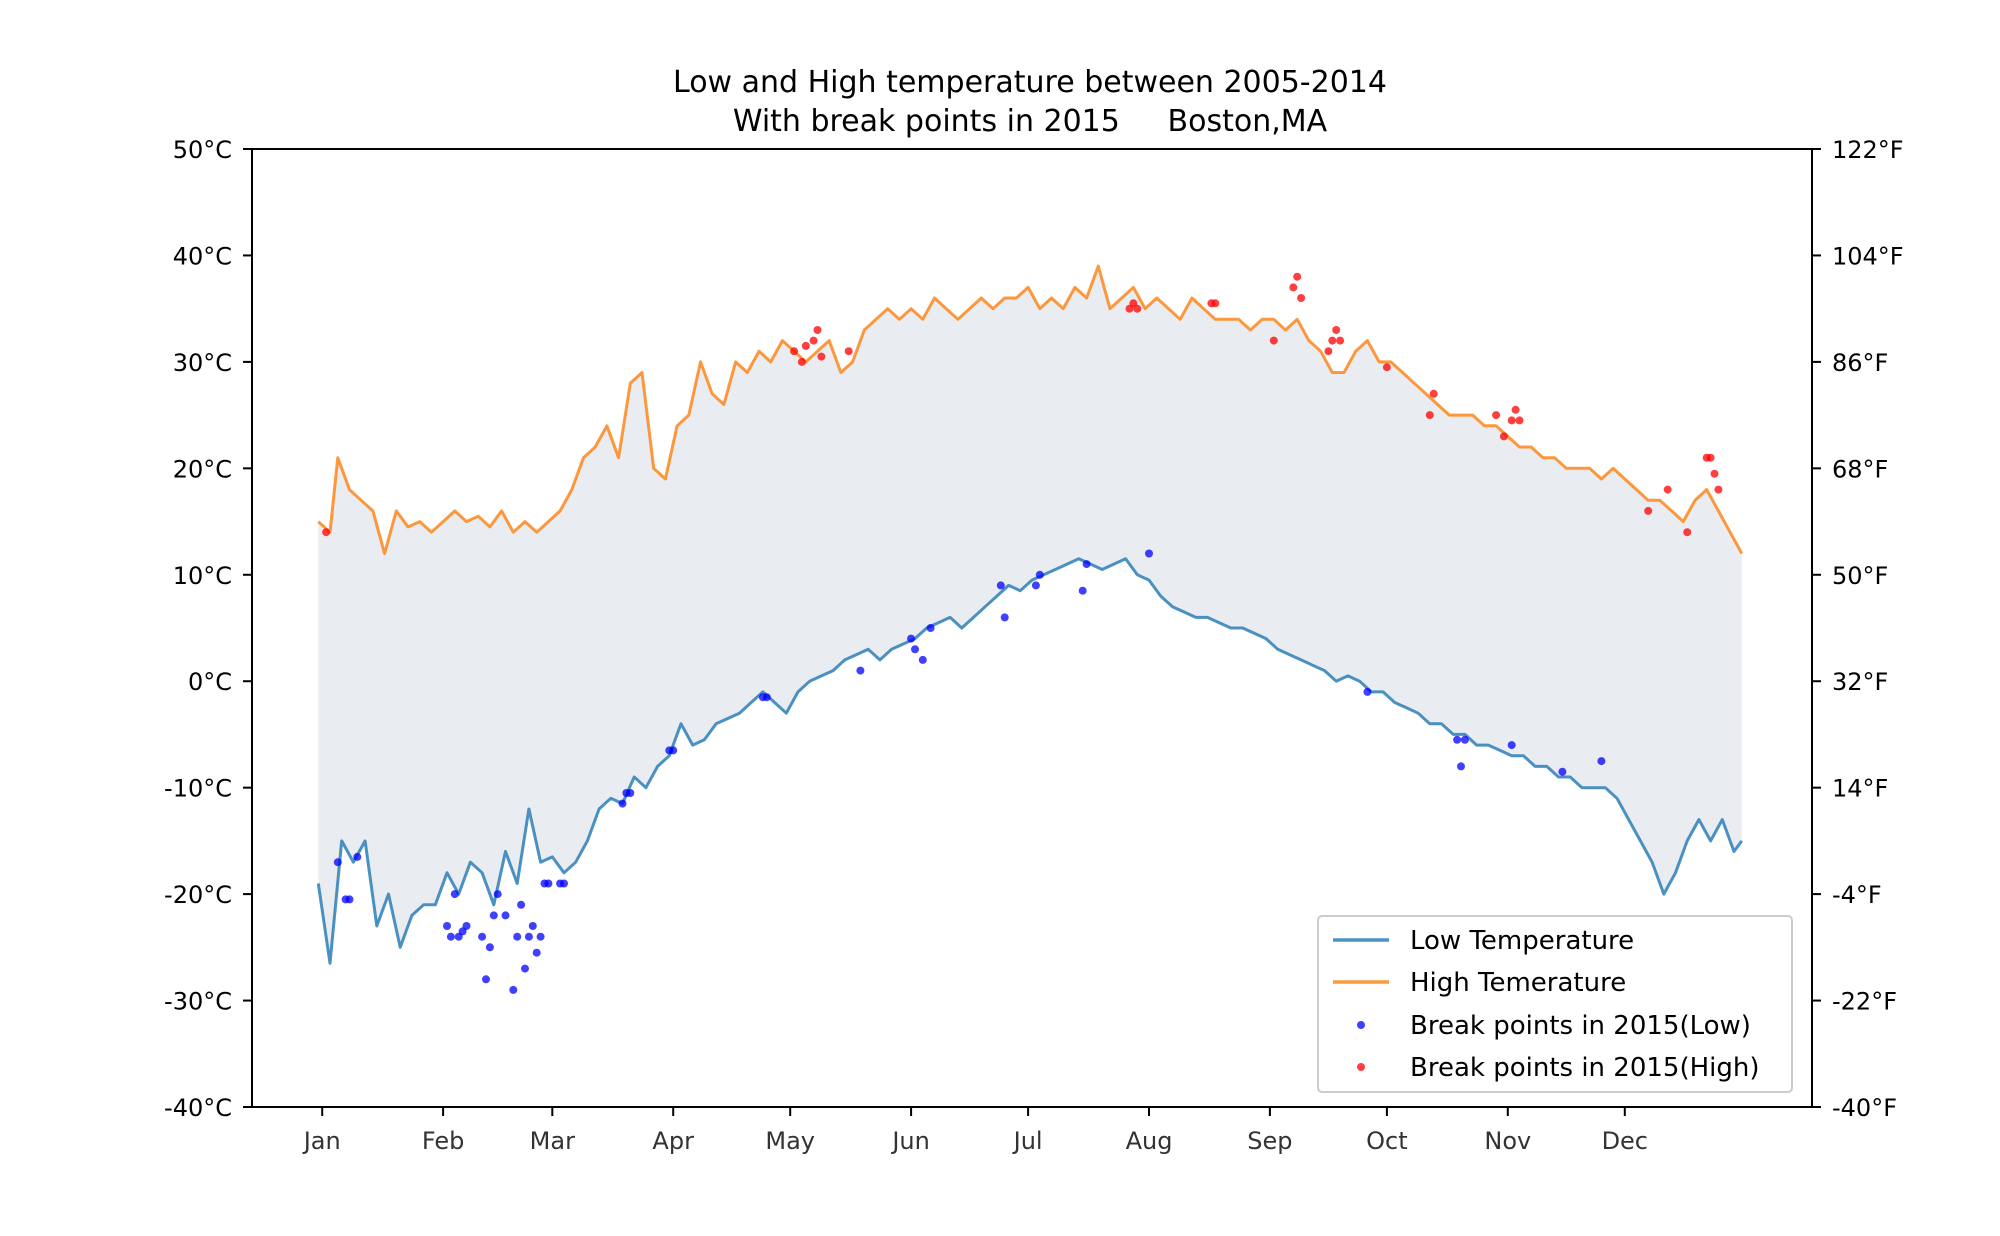  What do you see at coordinates (1864, 1108) in the screenshot?
I see `y2-tick-label: -40°F` at bounding box center [1864, 1108].